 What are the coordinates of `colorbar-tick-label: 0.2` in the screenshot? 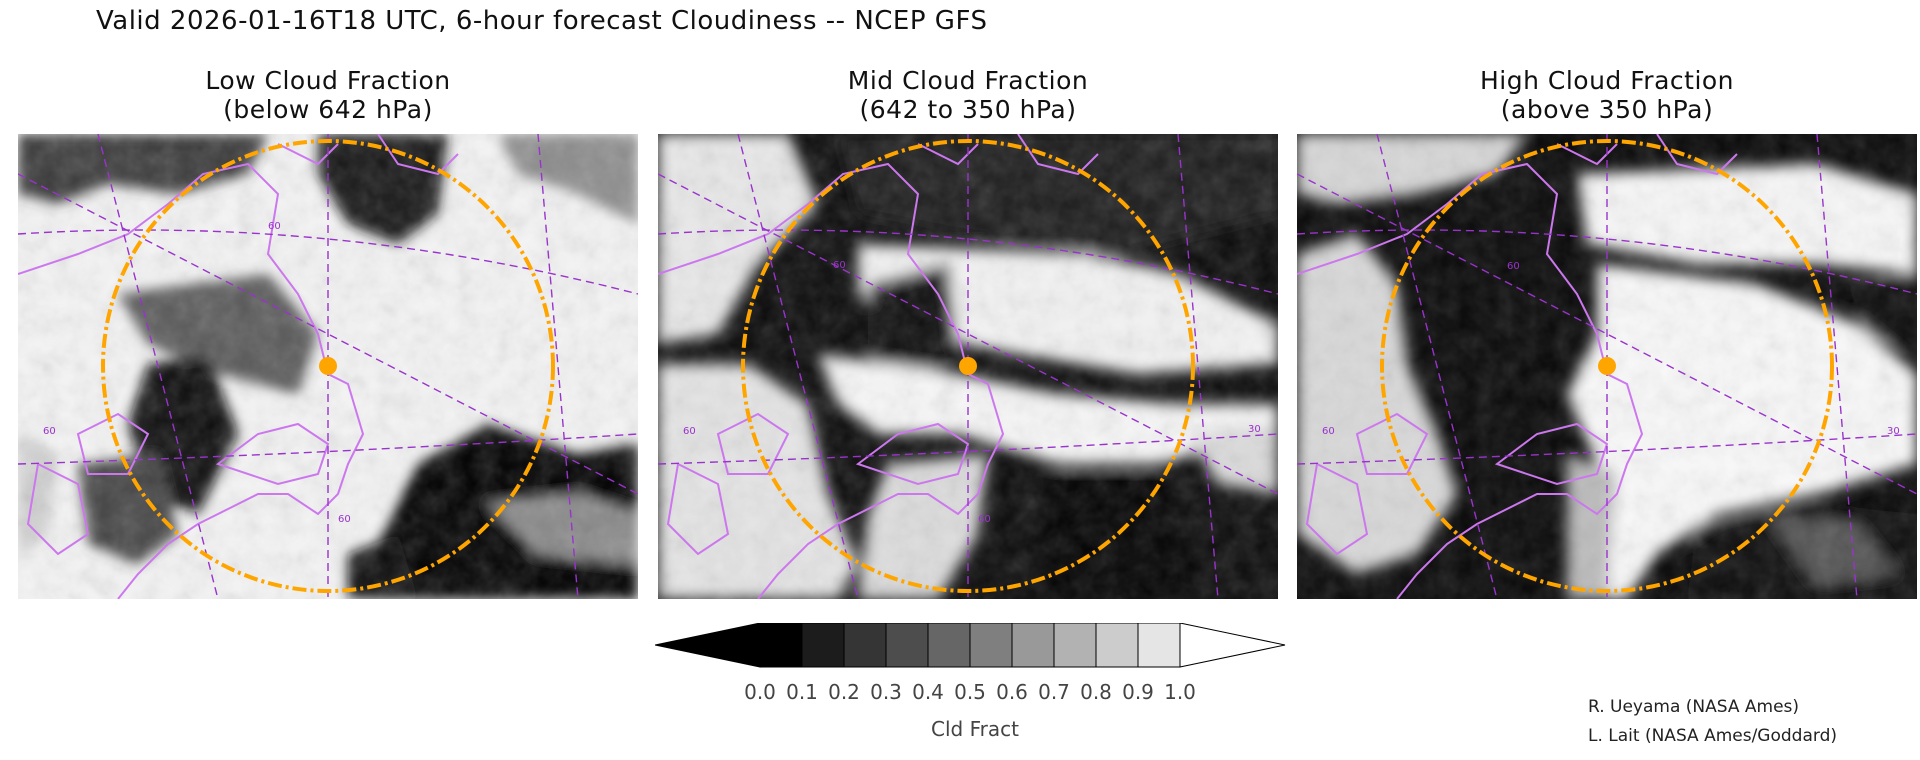 It's located at (844, 692).